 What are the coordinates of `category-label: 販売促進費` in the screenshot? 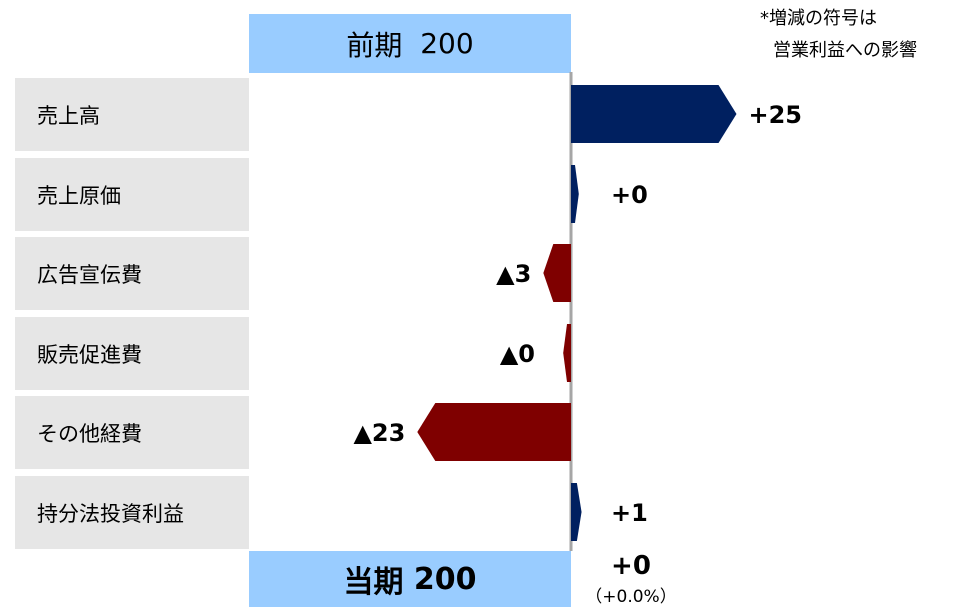 It's located at (132, 353).